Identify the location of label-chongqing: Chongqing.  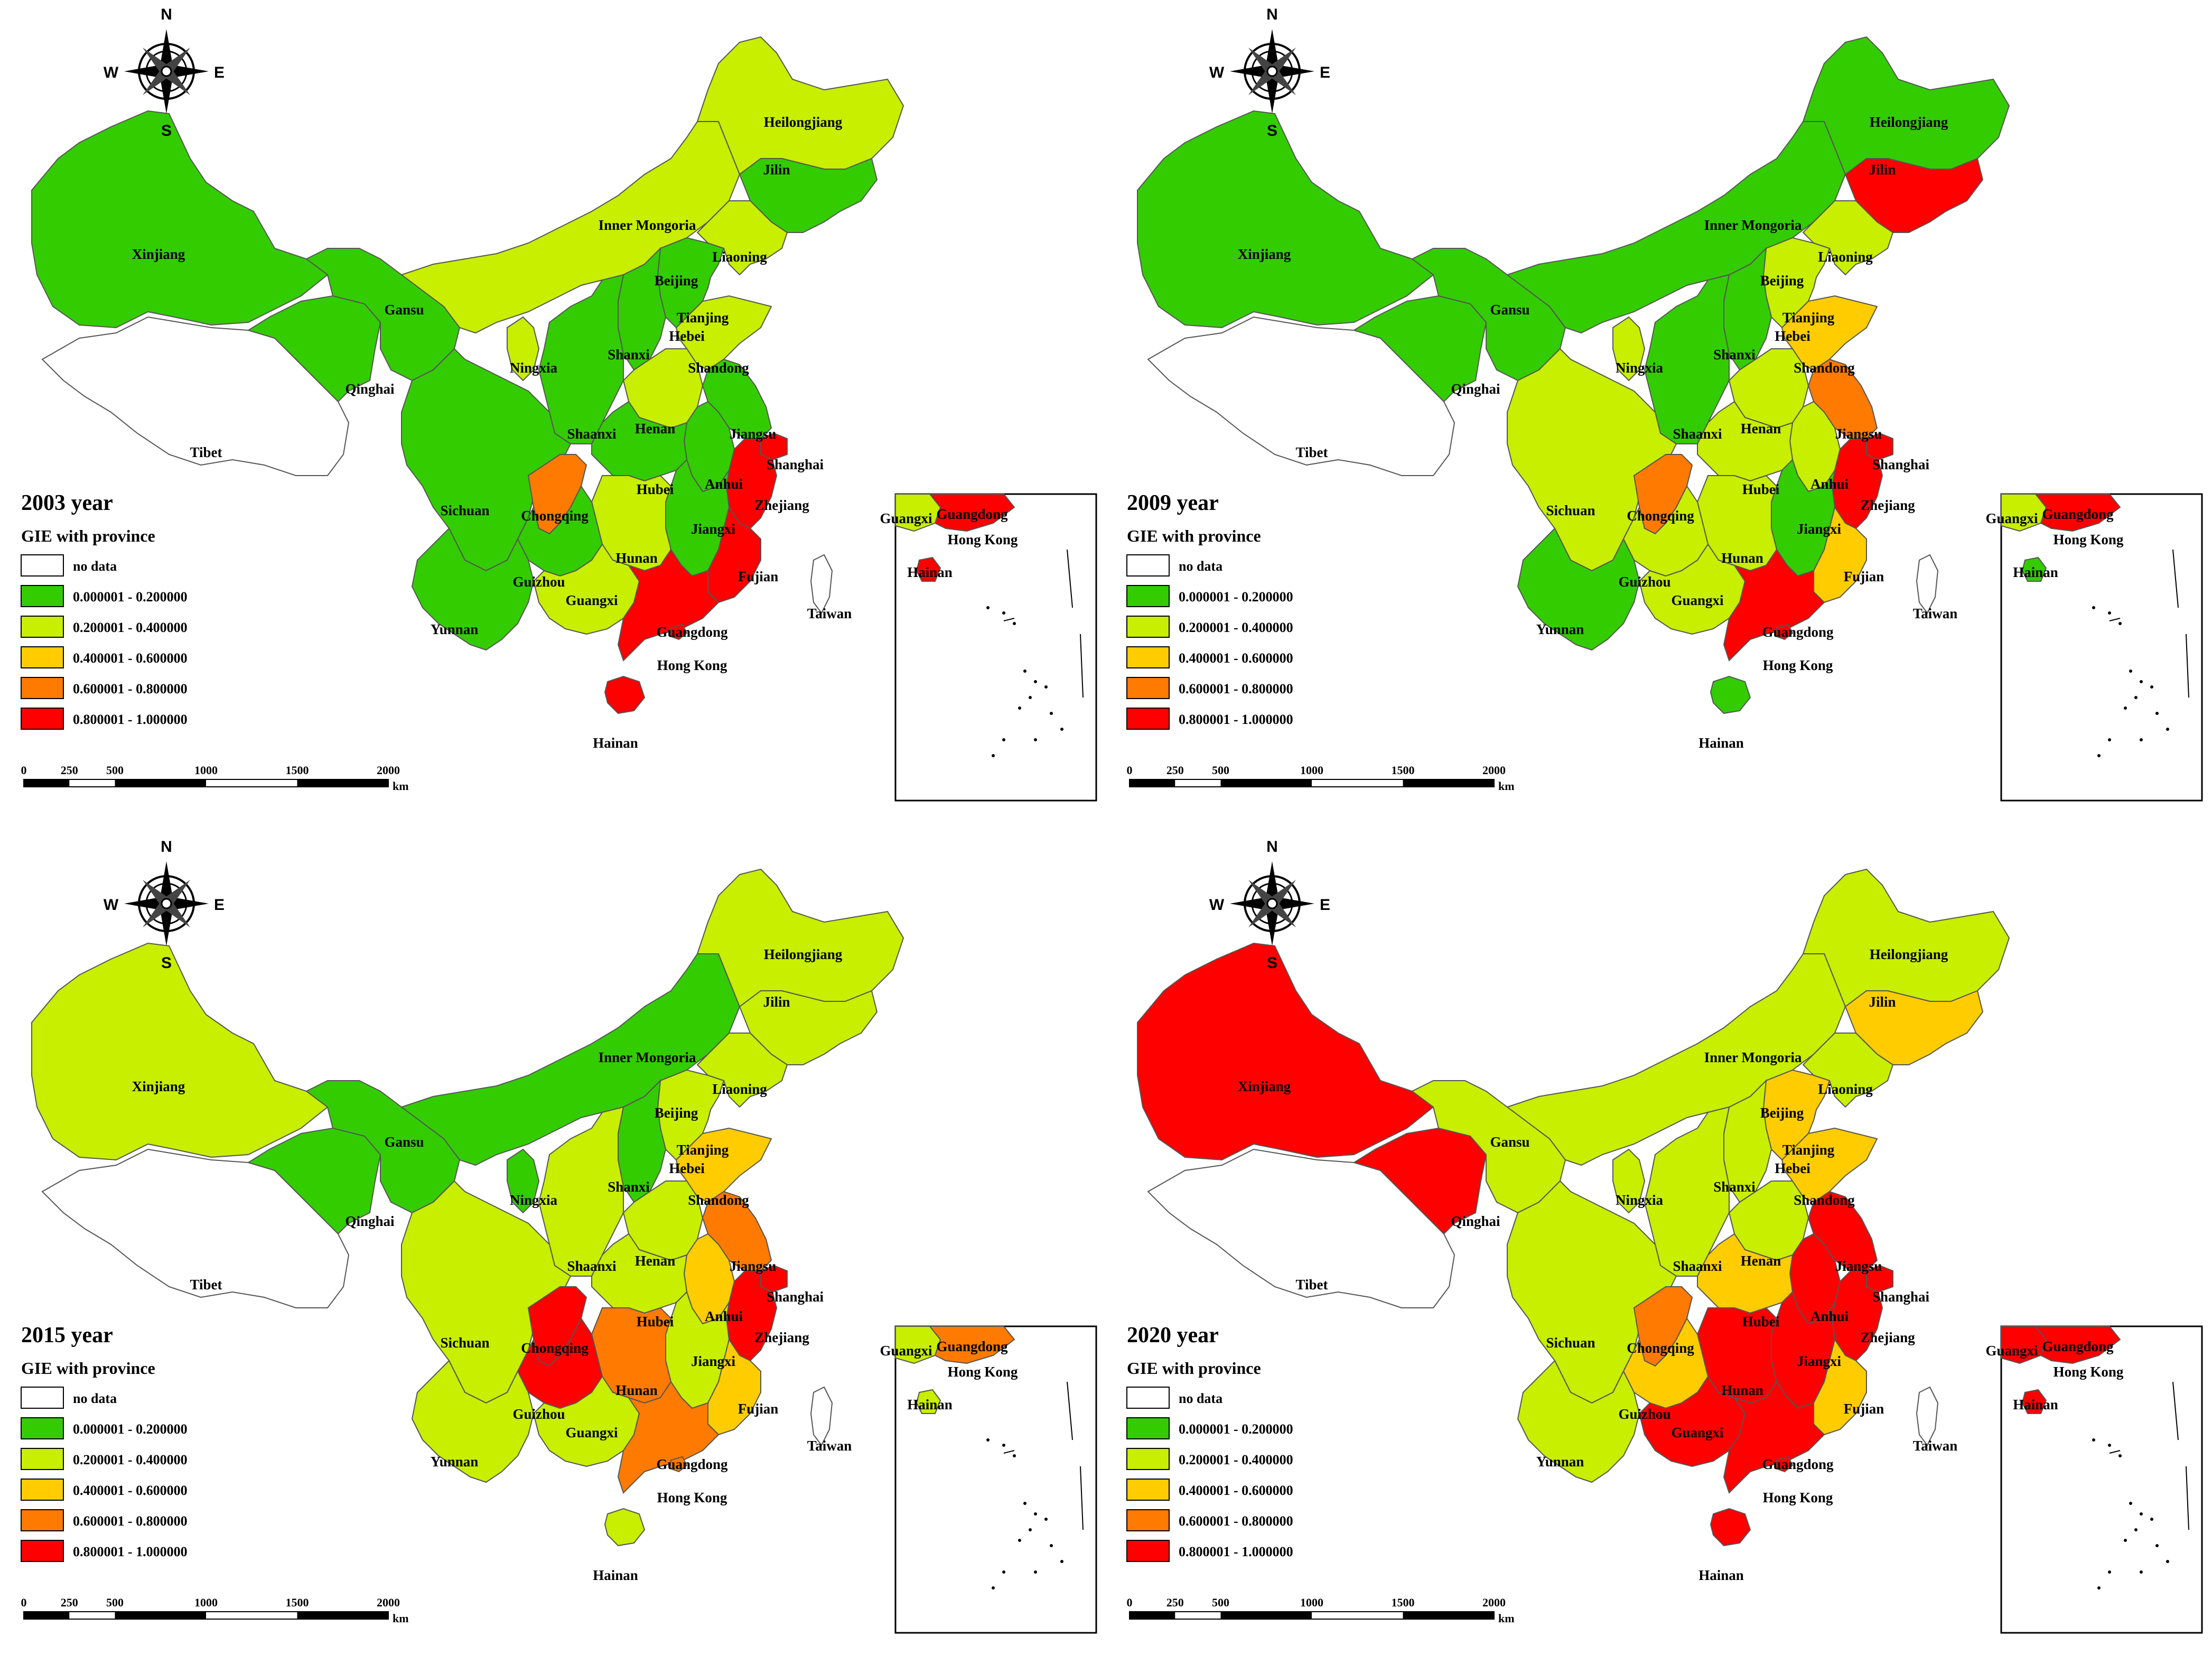
(1660, 1348).